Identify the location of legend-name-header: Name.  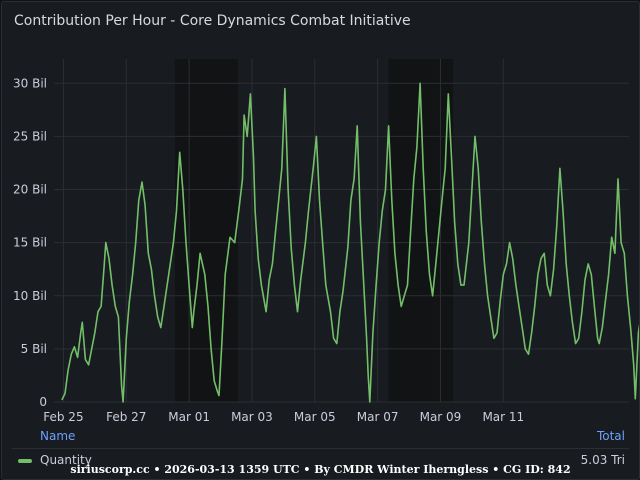
(58, 436).